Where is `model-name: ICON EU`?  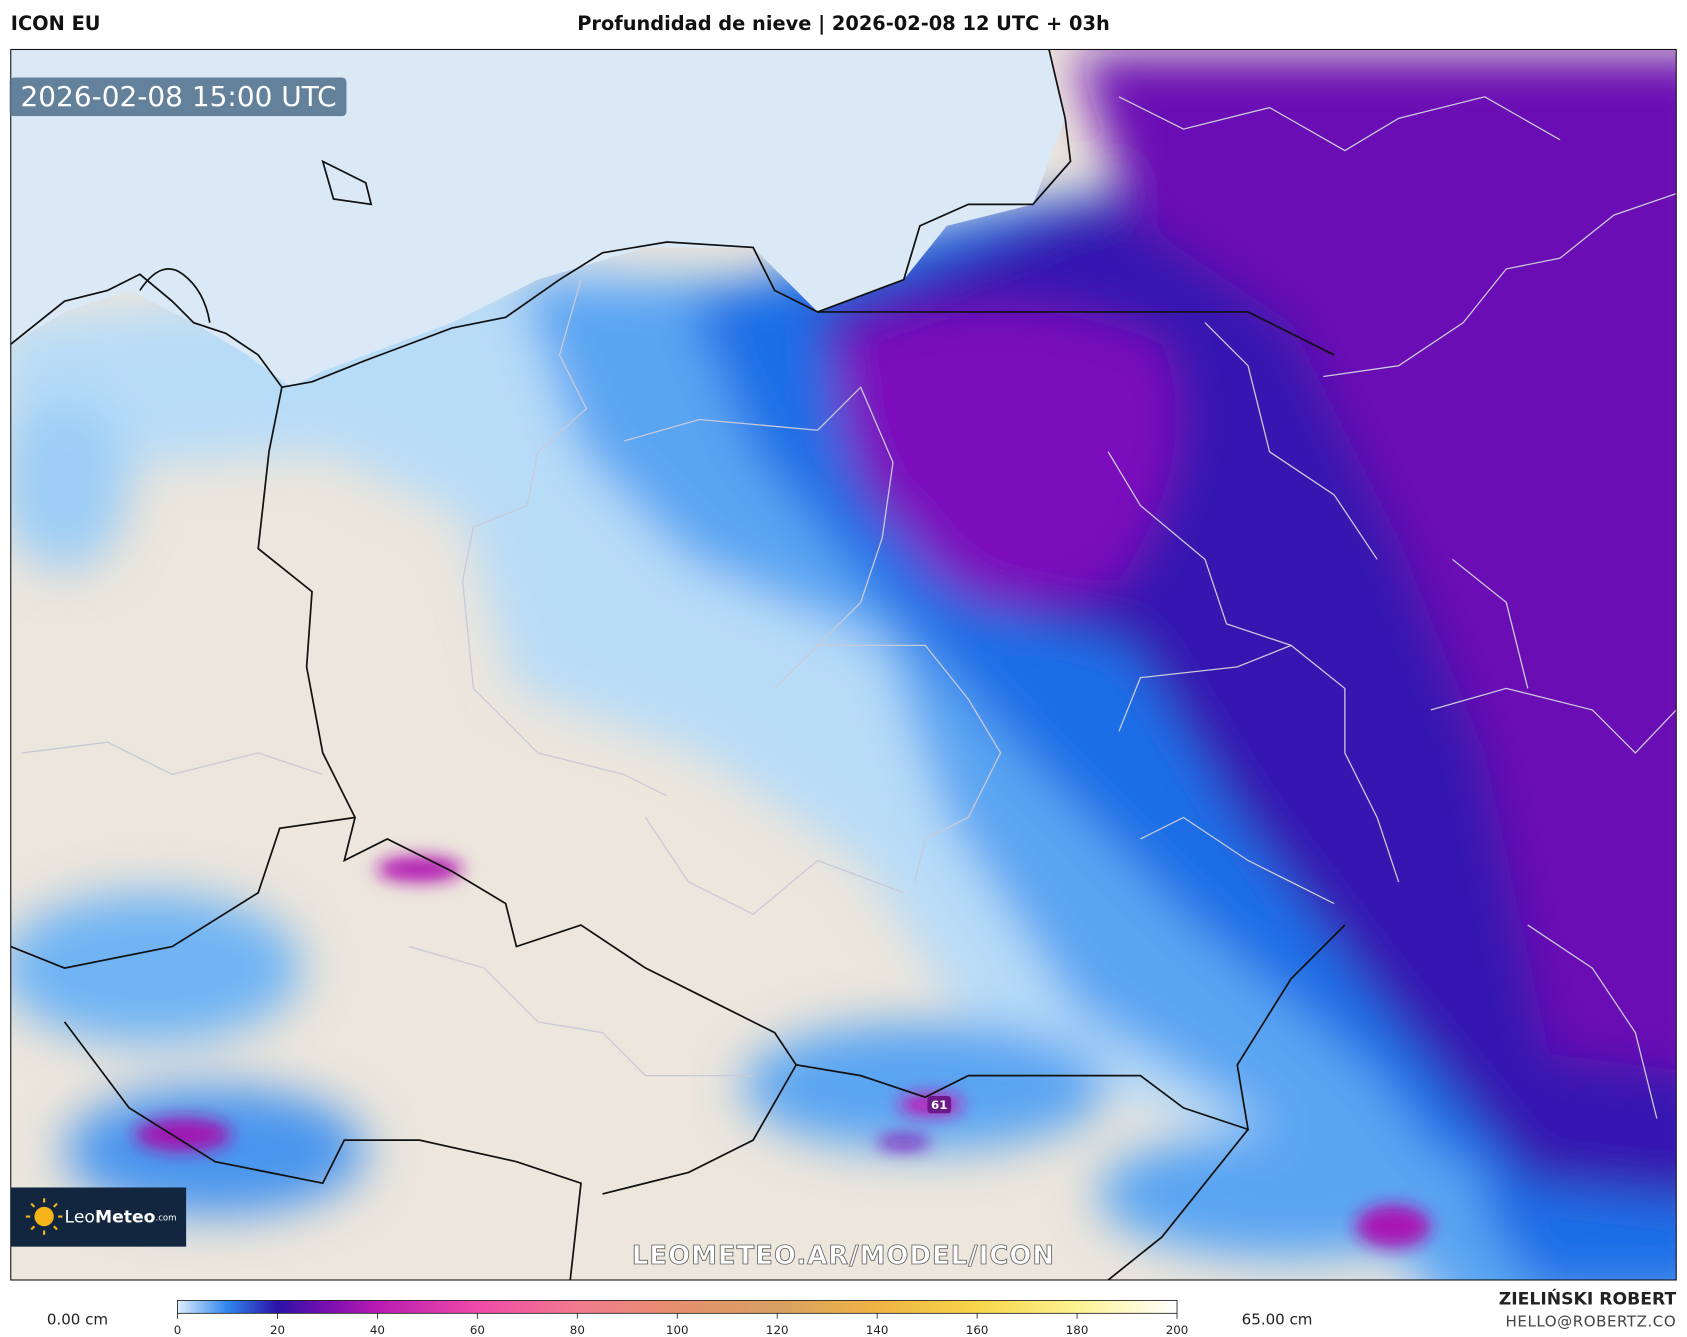
model-name: ICON EU is located at coordinates (56, 23).